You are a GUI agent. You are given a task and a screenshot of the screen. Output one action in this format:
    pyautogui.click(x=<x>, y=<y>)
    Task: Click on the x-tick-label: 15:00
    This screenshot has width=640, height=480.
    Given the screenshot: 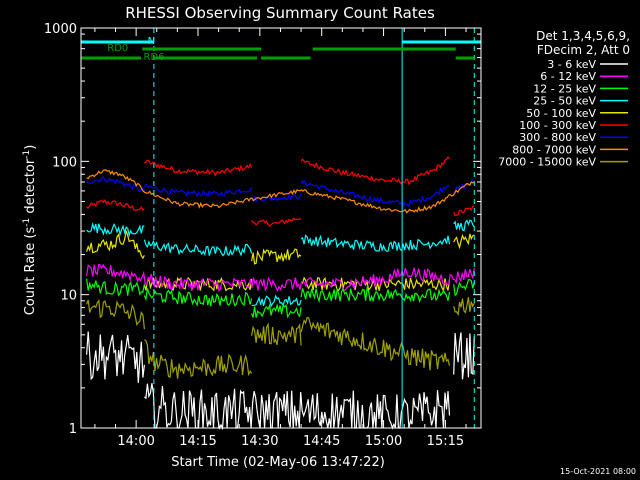 What is the action you would take?
    pyautogui.click(x=383, y=441)
    